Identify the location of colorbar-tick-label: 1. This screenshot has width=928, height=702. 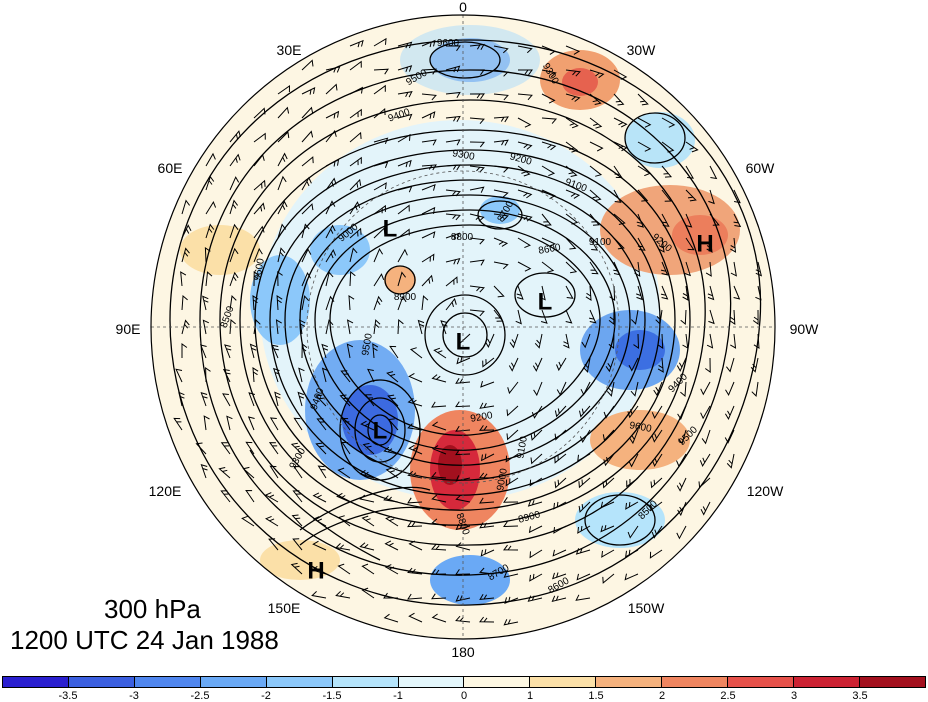
(530, 696).